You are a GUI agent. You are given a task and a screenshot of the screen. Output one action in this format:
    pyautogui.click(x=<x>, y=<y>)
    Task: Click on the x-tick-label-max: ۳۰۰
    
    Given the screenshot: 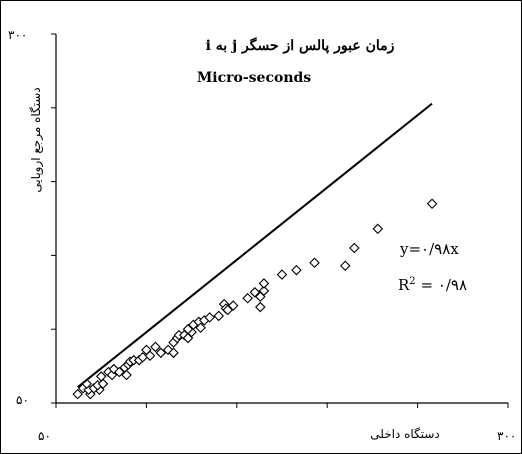 What is the action you would take?
    pyautogui.click(x=506, y=436)
    